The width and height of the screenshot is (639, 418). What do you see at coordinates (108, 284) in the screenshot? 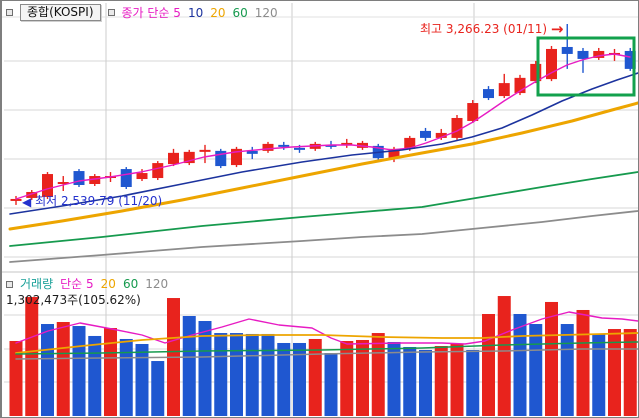
I see `legend-item: 20` at bounding box center [108, 284].